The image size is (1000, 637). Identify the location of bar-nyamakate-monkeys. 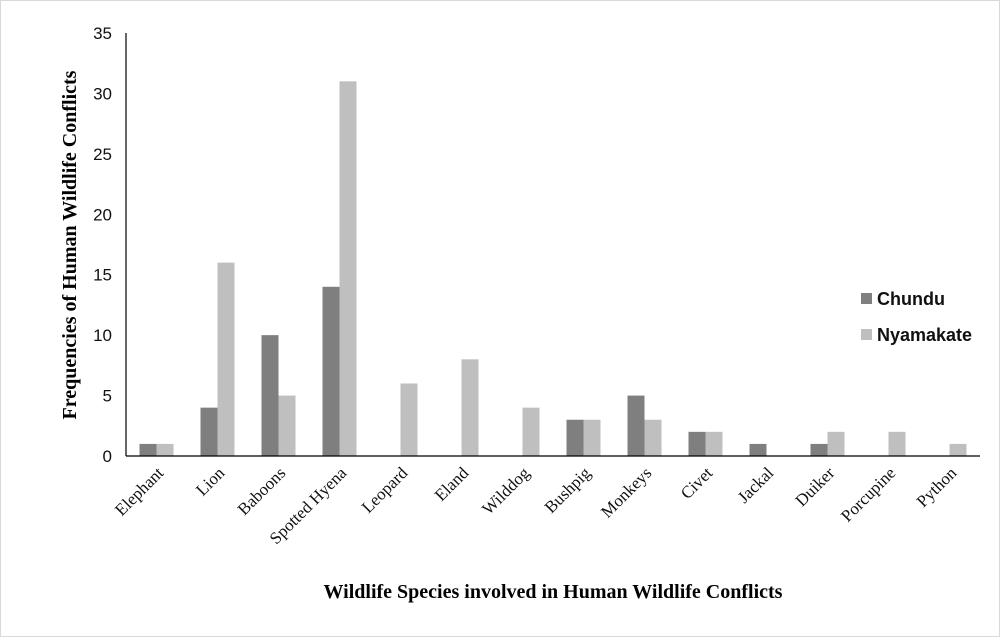
(653, 437).